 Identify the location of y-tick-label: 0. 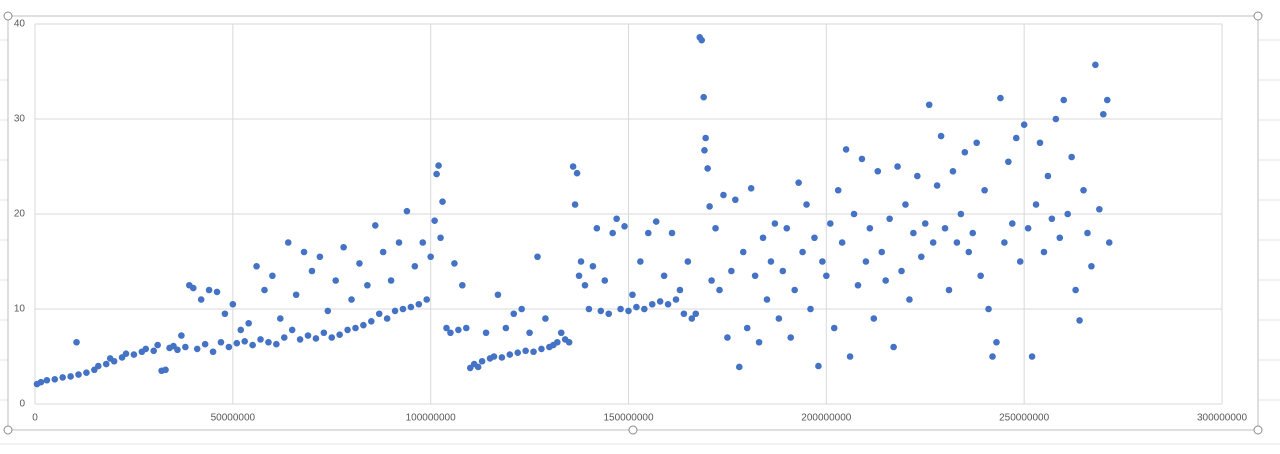
(22, 404).